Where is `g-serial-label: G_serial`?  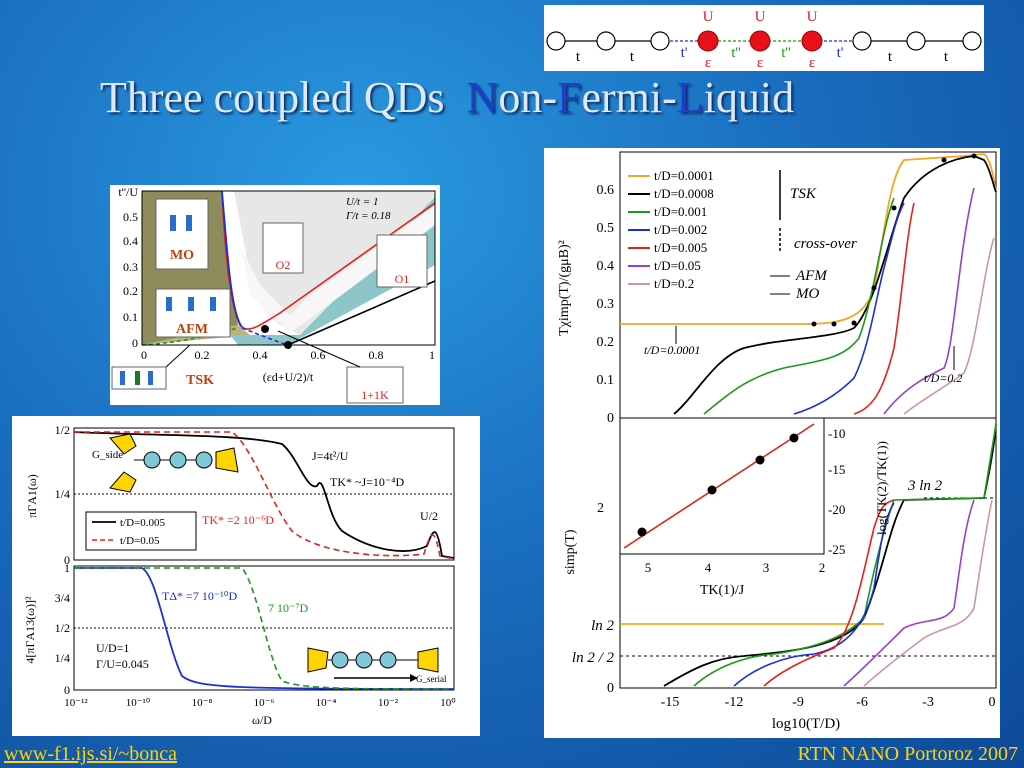
g-serial-label: G_serial is located at coordinates (431, 679).